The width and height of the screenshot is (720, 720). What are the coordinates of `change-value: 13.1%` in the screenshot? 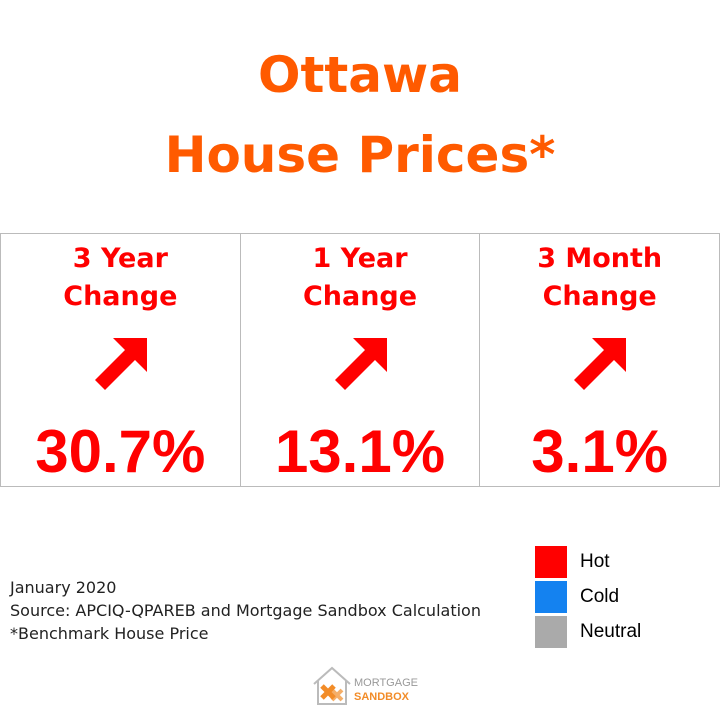 It's located at (360, 451).